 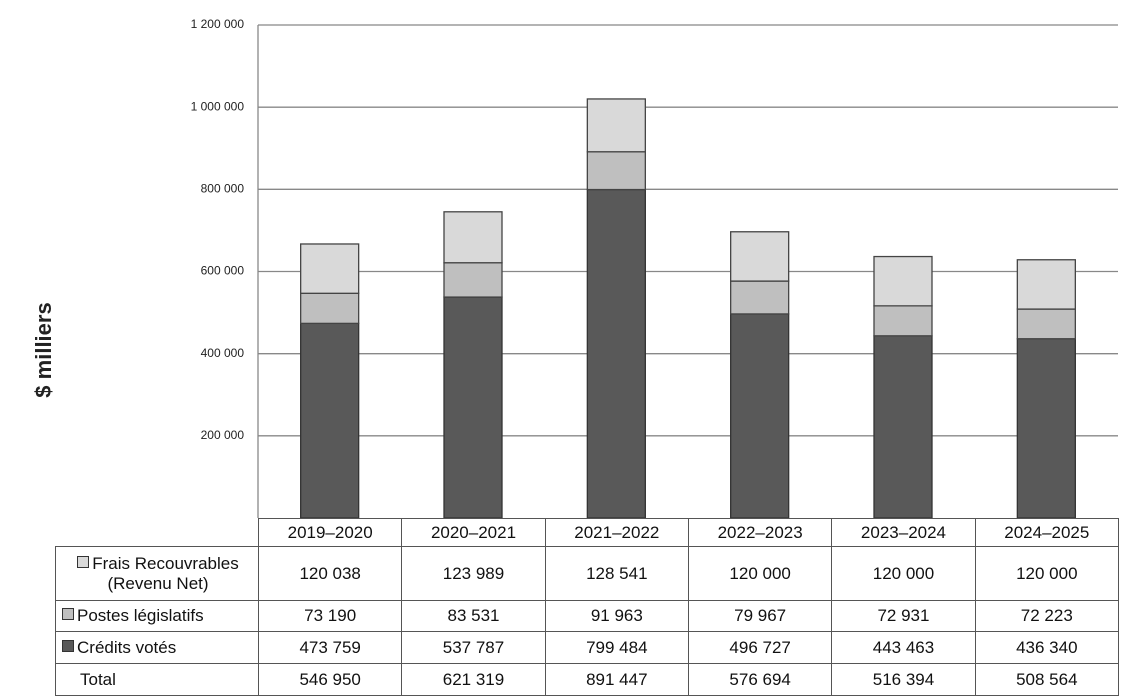 What do you see at coordinates (473, 616) in the screenshot?
I see `value-cell: 83 531` at bounding box center [473, 616].